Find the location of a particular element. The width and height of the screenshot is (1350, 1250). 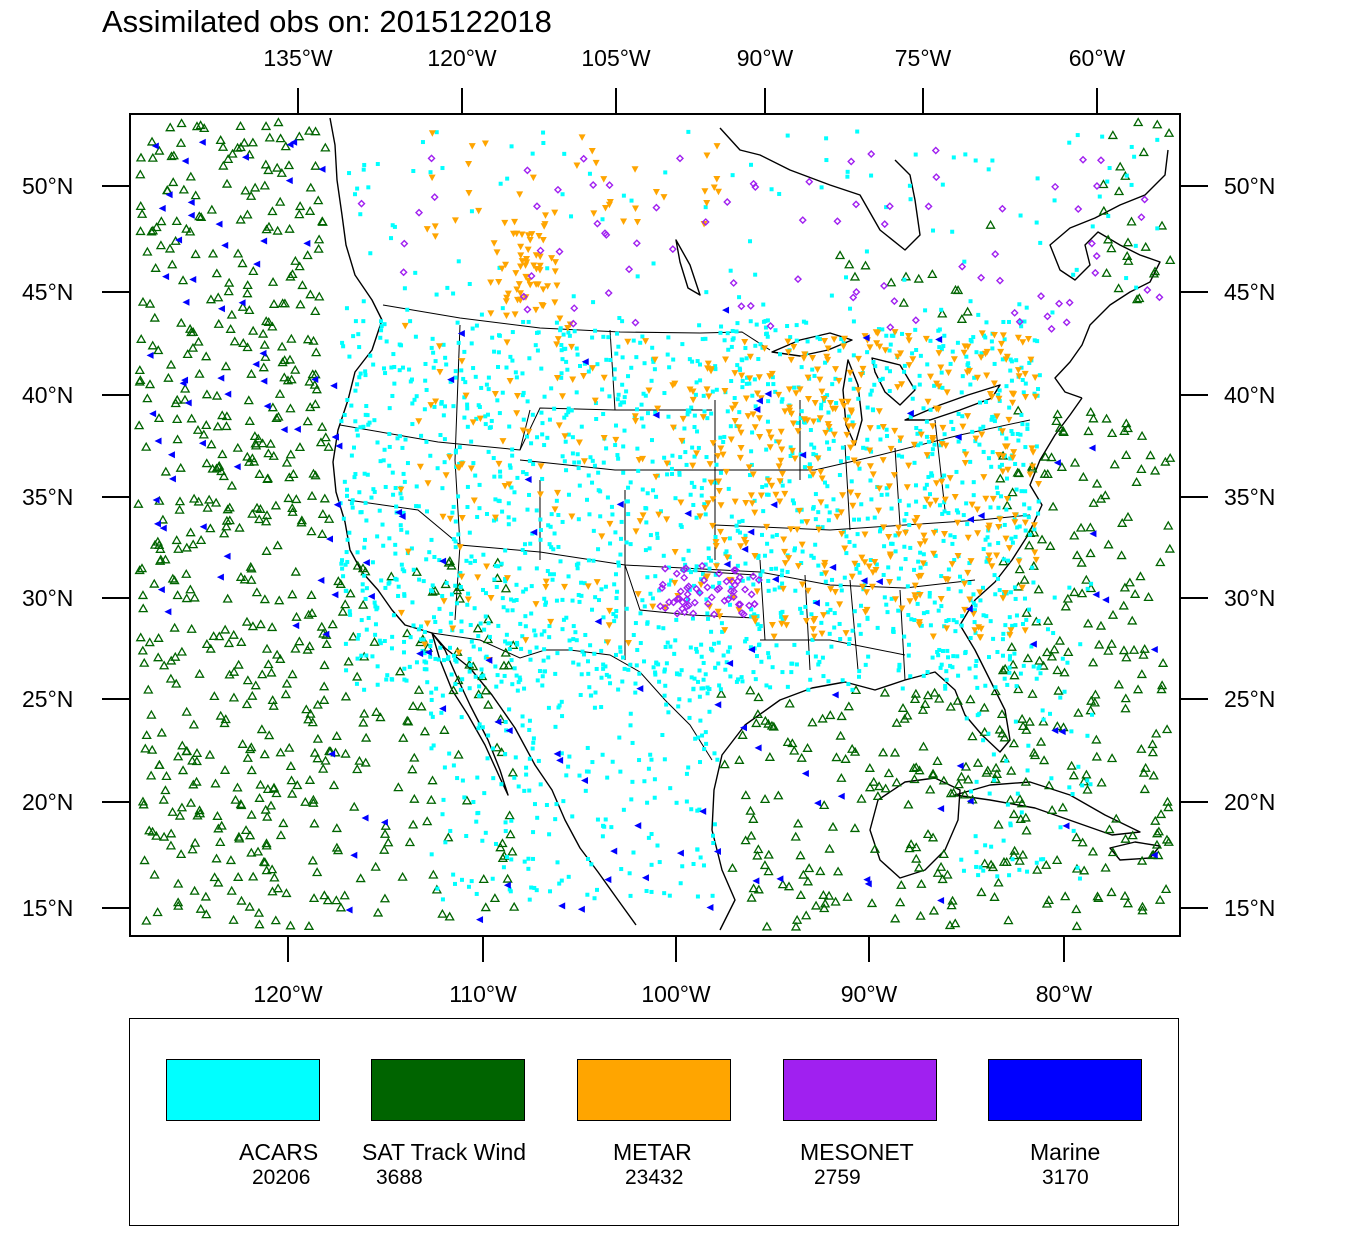

mesonet-point is located at coordinates (404, 243).